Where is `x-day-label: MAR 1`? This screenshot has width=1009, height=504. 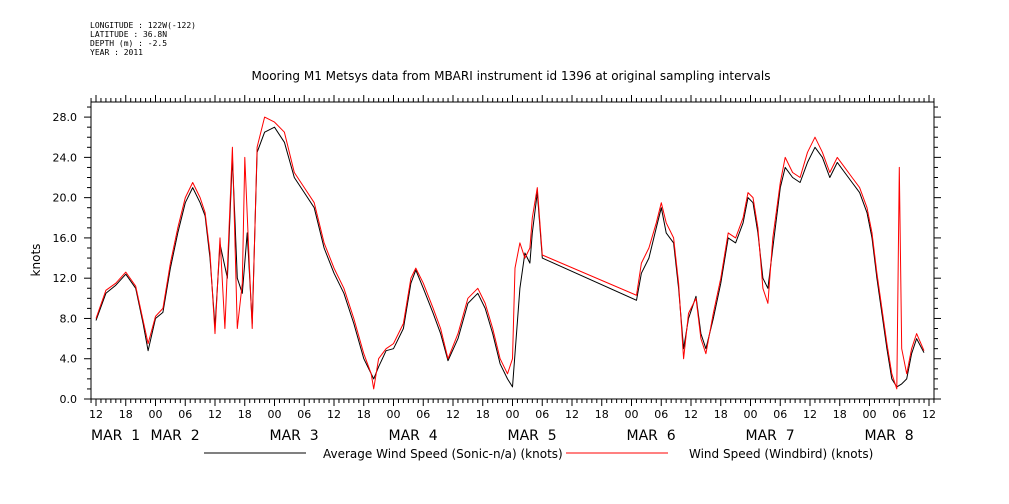 x-day-label: MAR 1 is located at coordinates (115, 436).